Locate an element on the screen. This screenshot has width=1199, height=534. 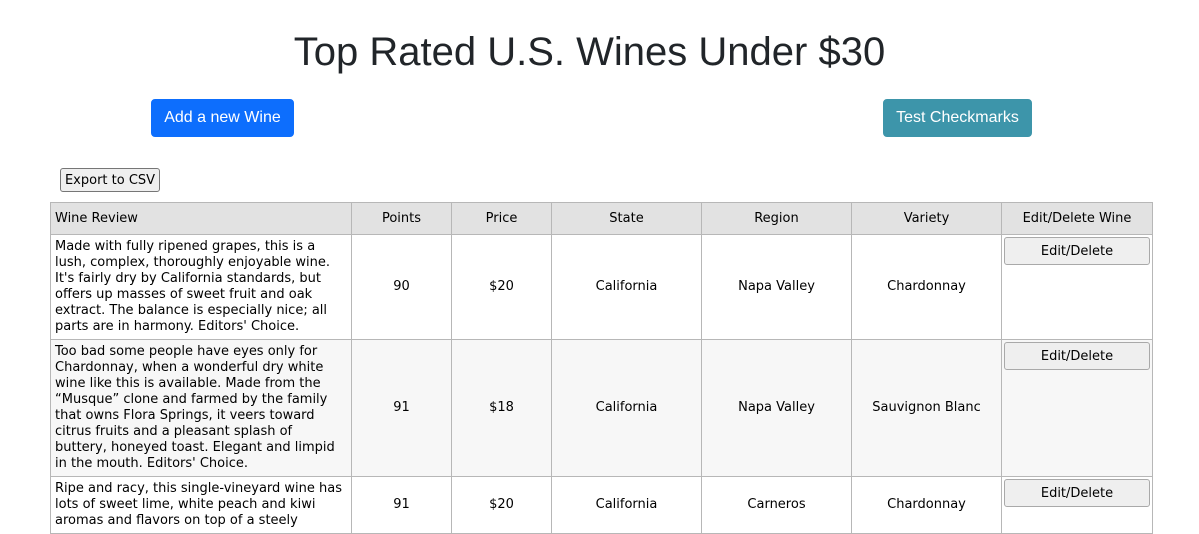
header-edit-delete: Edit/Delete Wine is located at coordinates (1077, 218).